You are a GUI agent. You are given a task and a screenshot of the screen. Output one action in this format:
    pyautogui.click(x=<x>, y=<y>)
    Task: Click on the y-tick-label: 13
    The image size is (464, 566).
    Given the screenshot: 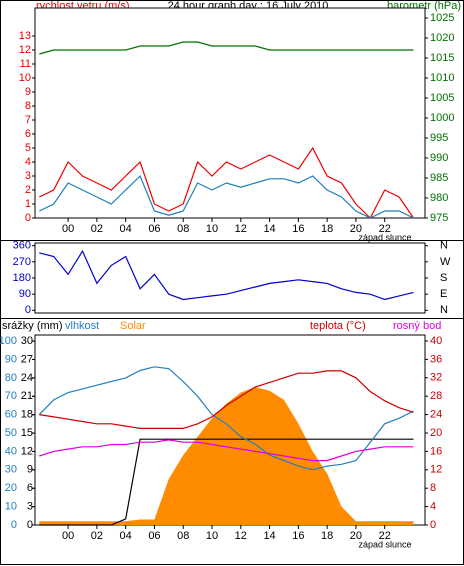 What is the action you would take?
    pyautogui.click(x=25, y=36)
    